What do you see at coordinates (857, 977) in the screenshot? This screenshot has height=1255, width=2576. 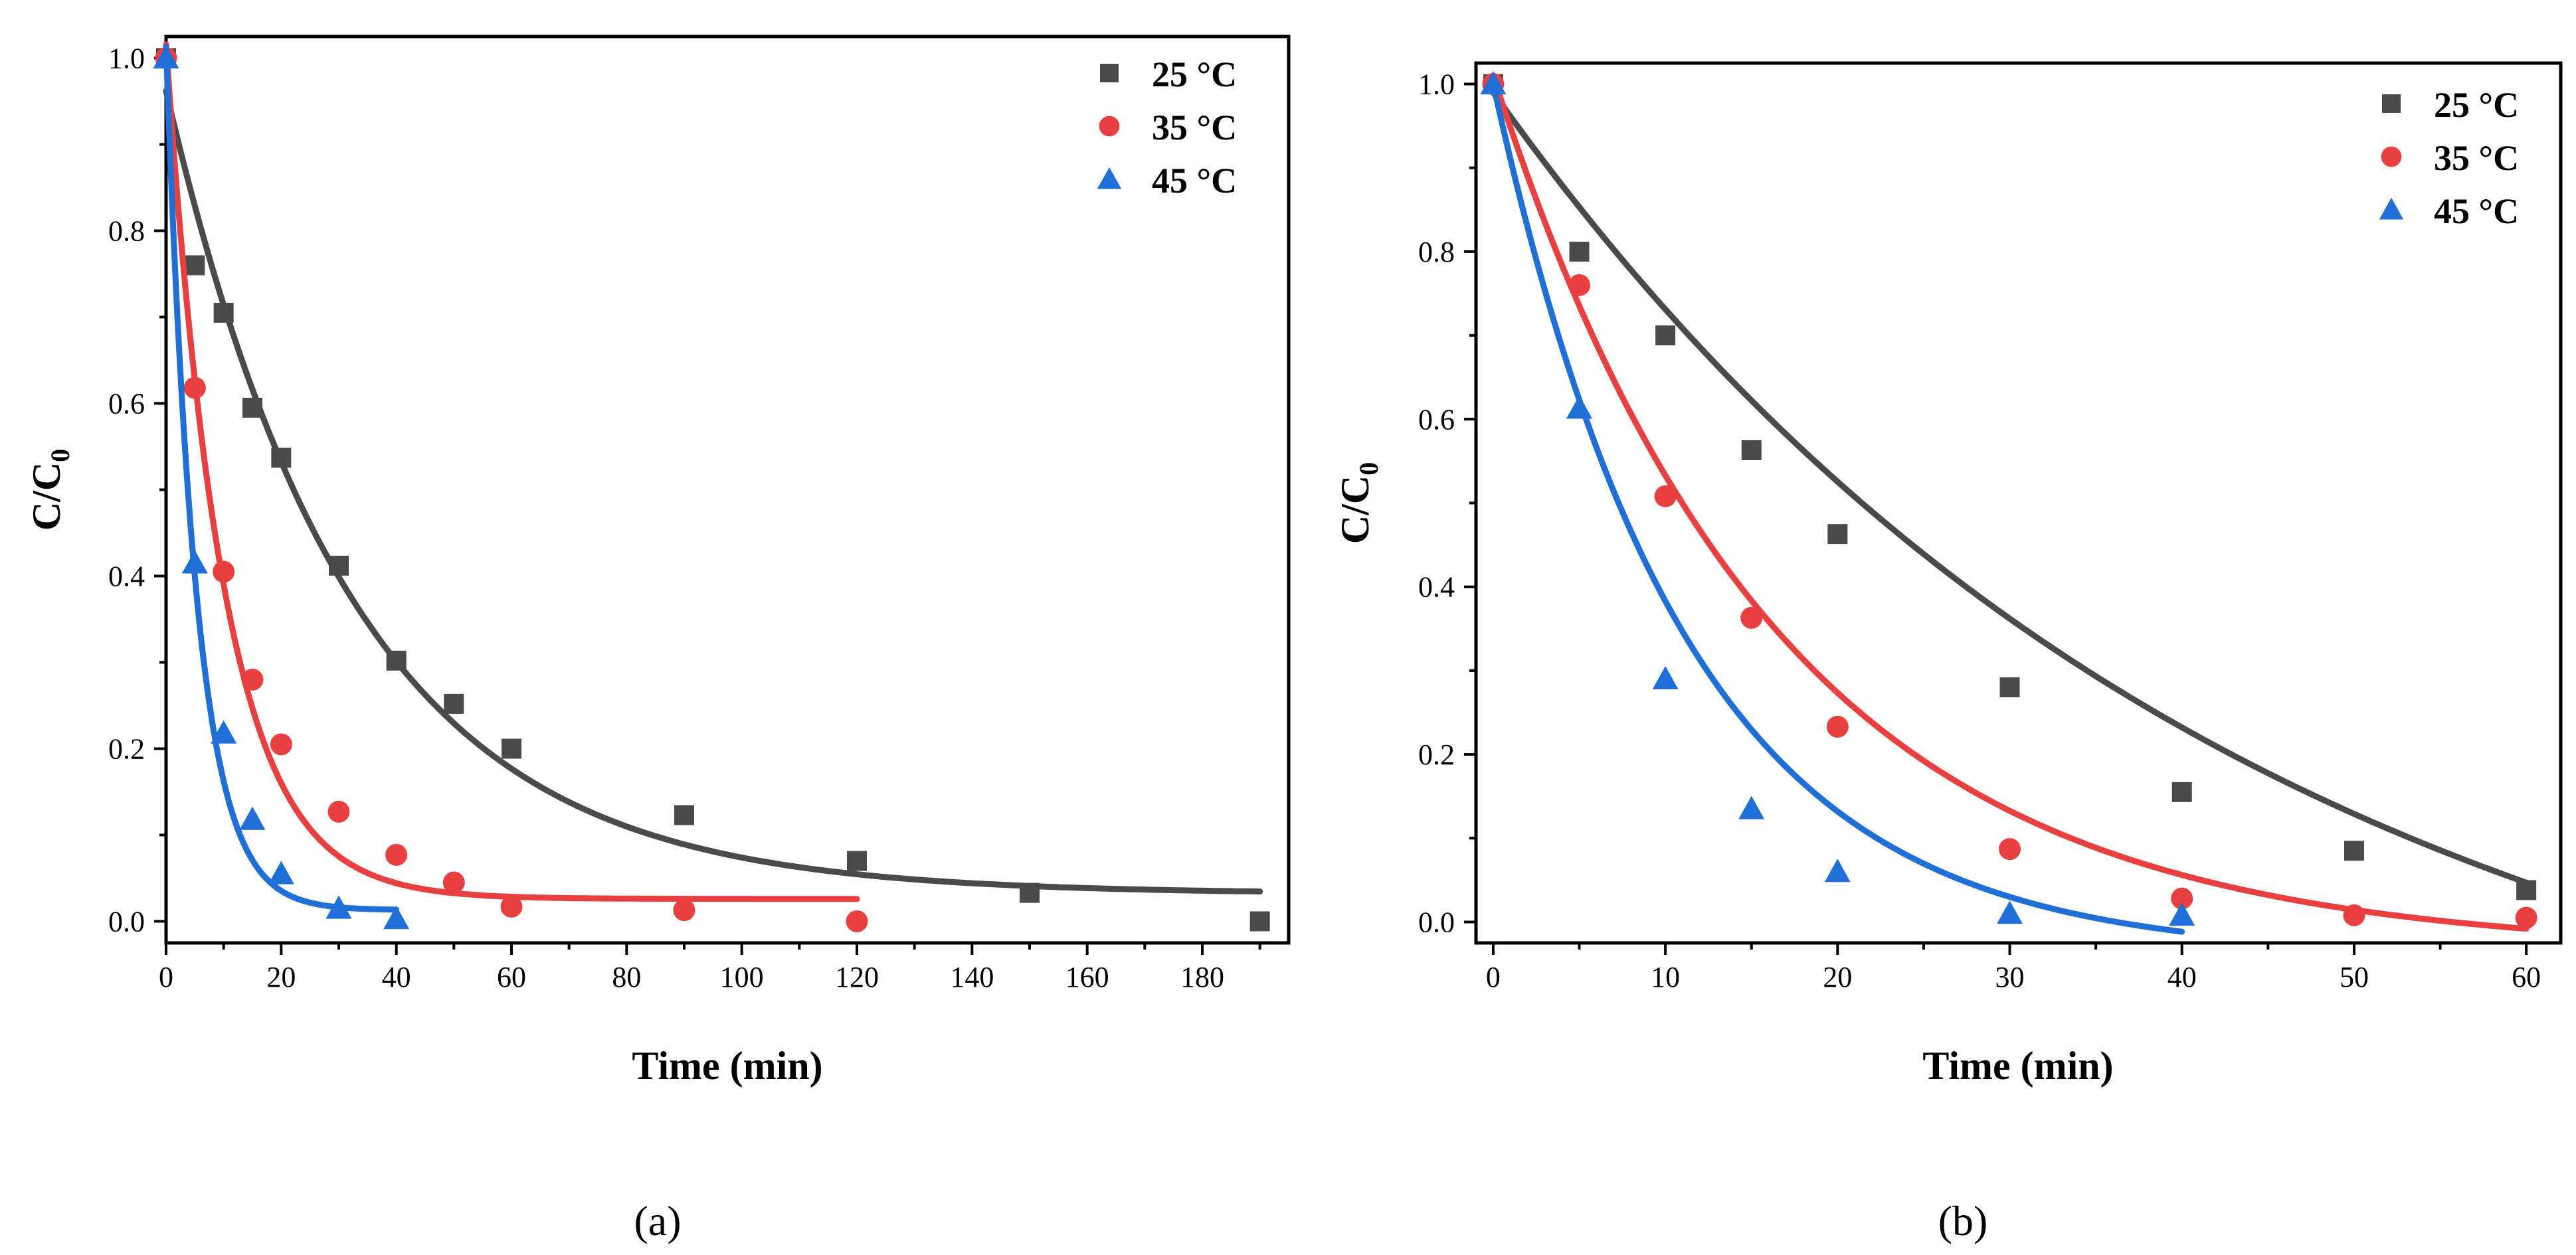 I see `x-tick-label: 120` at bounding box center [857, 977].